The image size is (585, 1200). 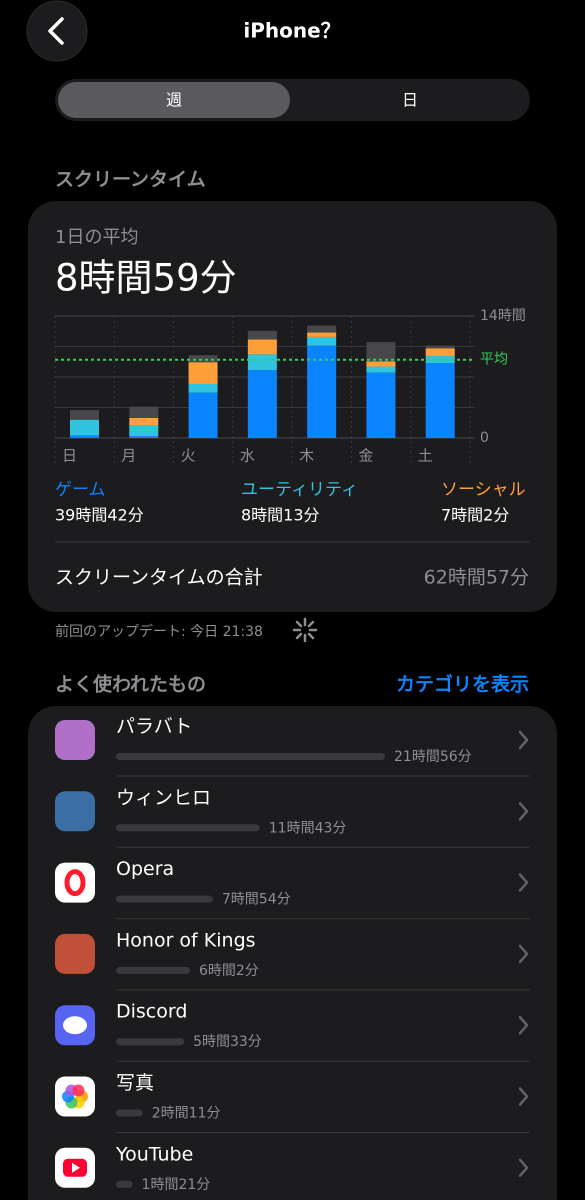 What do you see at coordinates (292, 812) in the screenshot?
I see `app-row: ウィンヒロ 11時間43分` at bounding box center [292, 812].